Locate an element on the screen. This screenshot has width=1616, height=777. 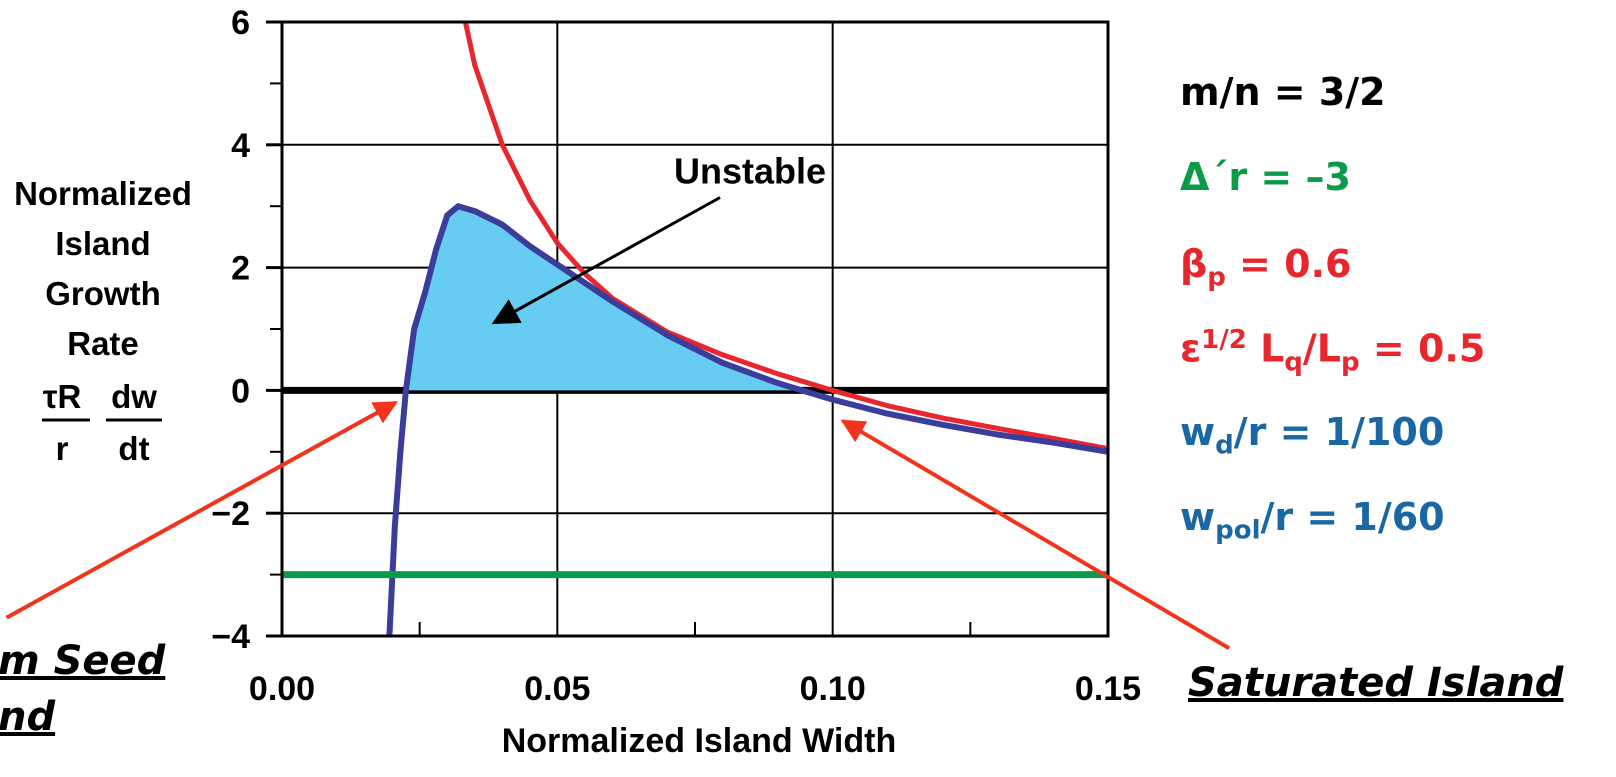
seed-island-arrow is located at coordinates (202, 510).